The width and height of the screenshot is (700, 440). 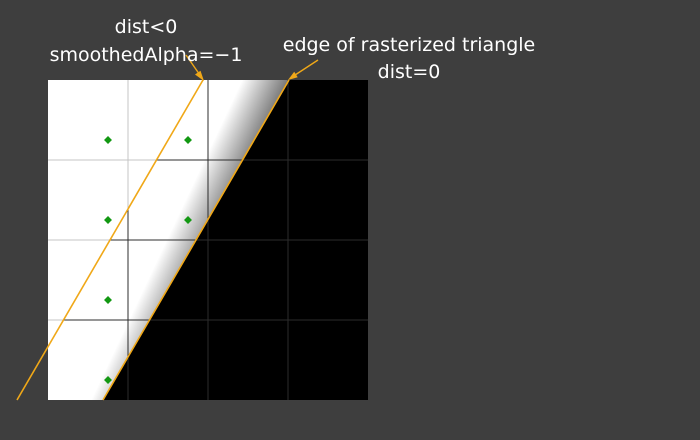 What do you see at coordinates (194, 67) in the screenshot?
I see `arrow-to-smoothed-edge` at bounding box center [194, 67].